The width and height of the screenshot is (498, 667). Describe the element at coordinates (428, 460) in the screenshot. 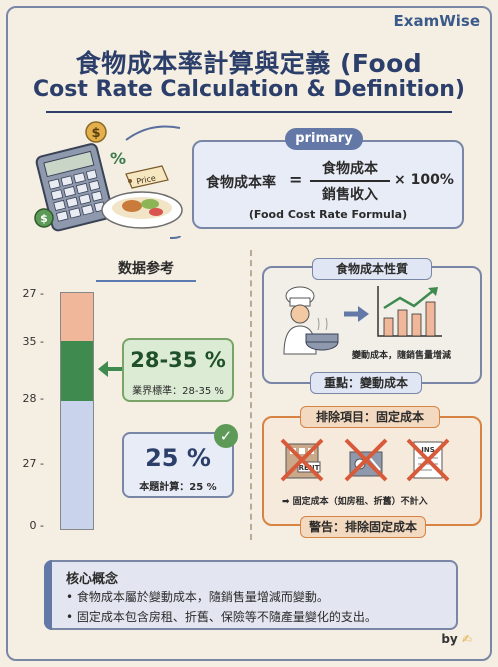

I see `crossed-insurance-doc-icon: INS` at that location.